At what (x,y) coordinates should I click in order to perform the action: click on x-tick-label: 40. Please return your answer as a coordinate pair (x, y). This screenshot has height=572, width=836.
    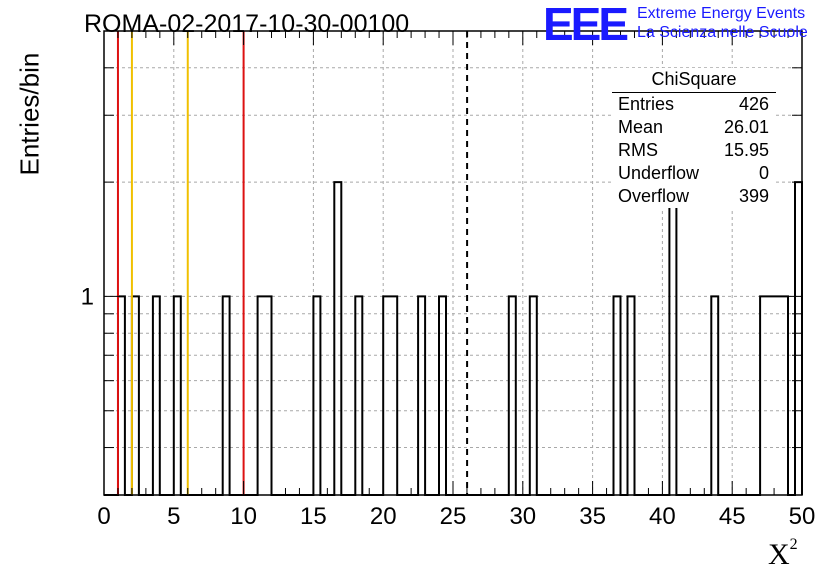
    Looking at the image, I should click on (662, 516).